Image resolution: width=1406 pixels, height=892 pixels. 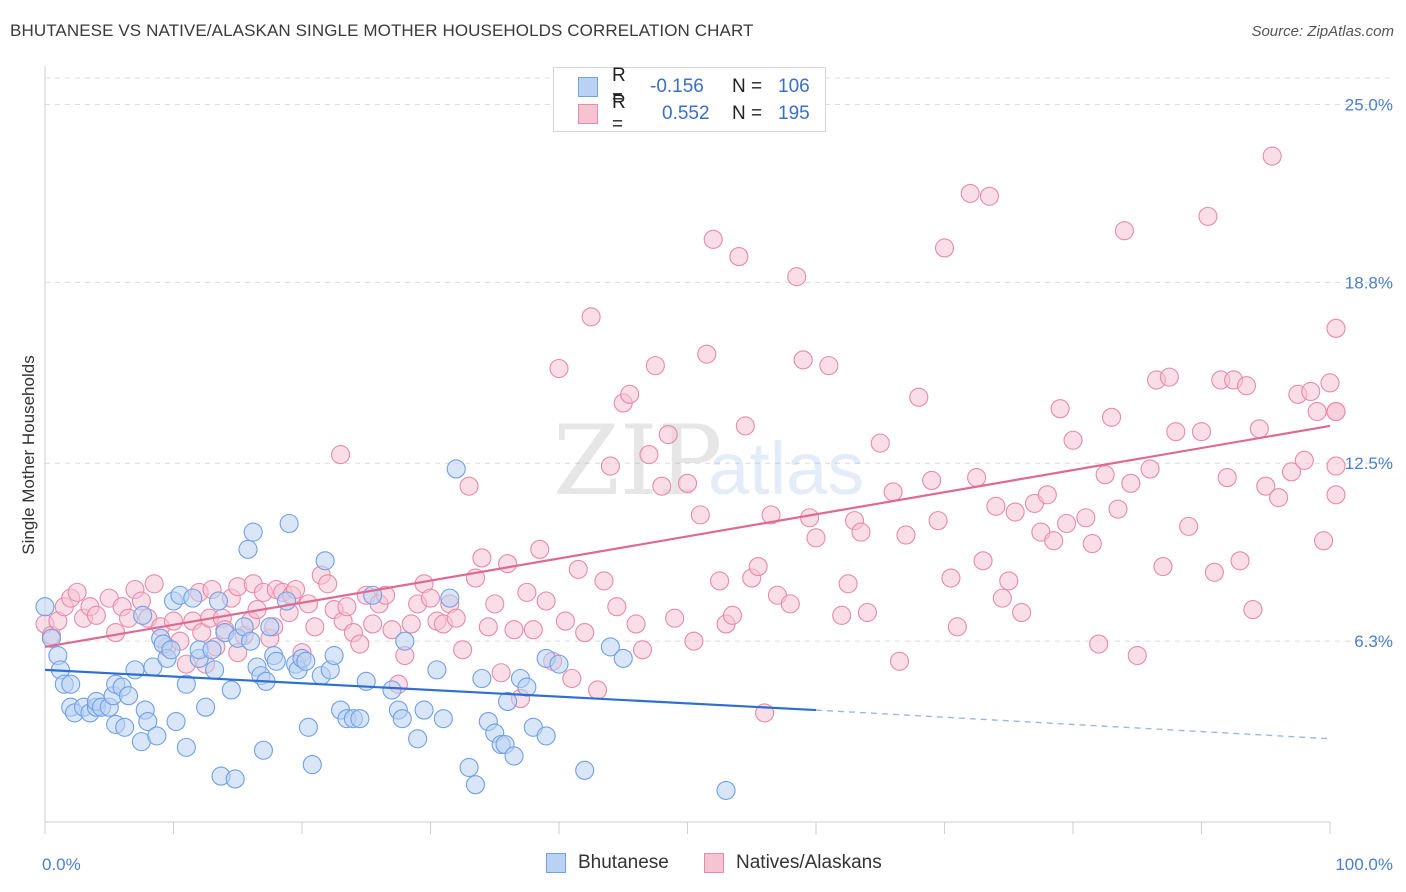 I want to click on x-tick-label-max: 100.0%, so click(x=1364, y=864).